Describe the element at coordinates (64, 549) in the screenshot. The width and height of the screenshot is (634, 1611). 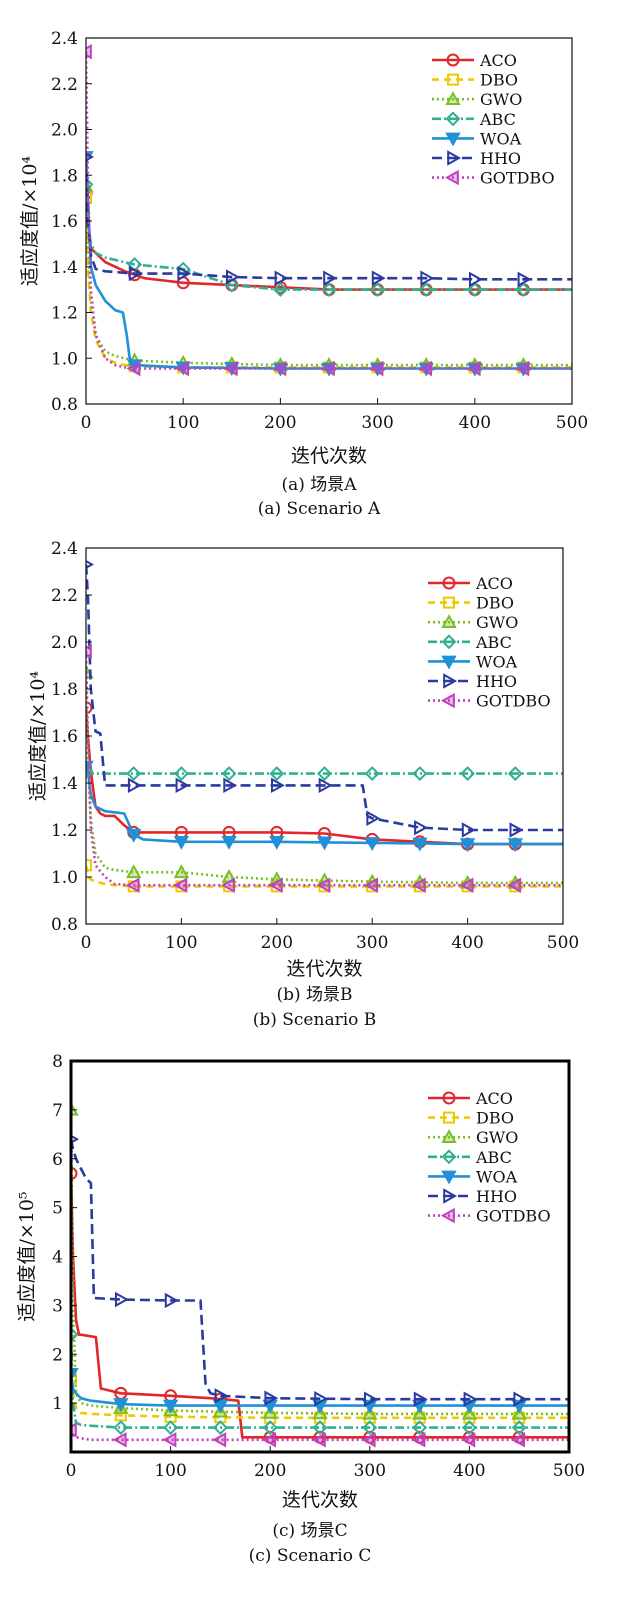
I see `y-tick-label: 2.4` at that location.